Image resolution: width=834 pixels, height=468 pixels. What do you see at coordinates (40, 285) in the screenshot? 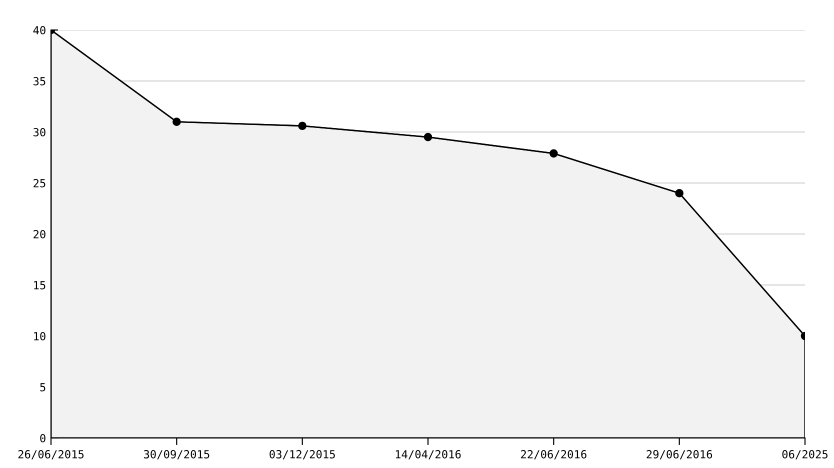
I see `y-tick-label: 15` at bounding box center [40, 285].